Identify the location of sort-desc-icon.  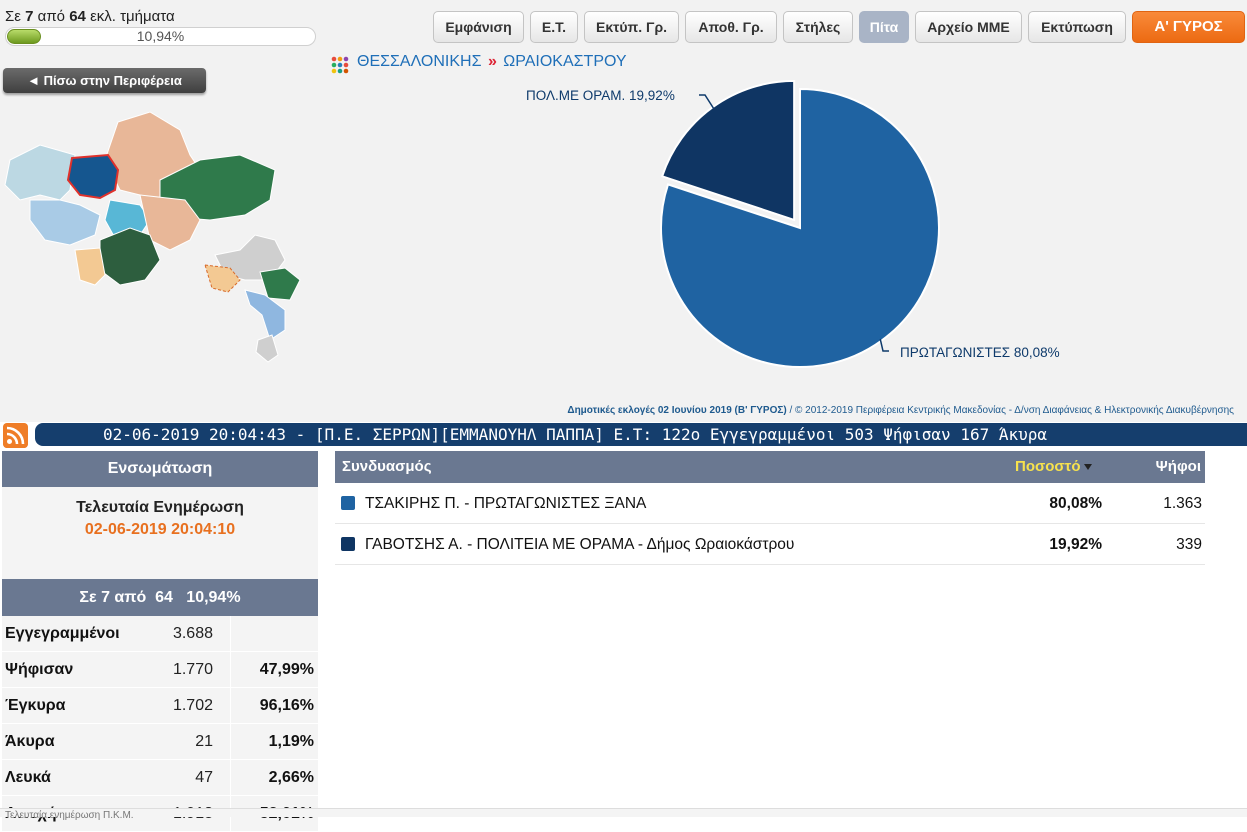
(1087, 467).